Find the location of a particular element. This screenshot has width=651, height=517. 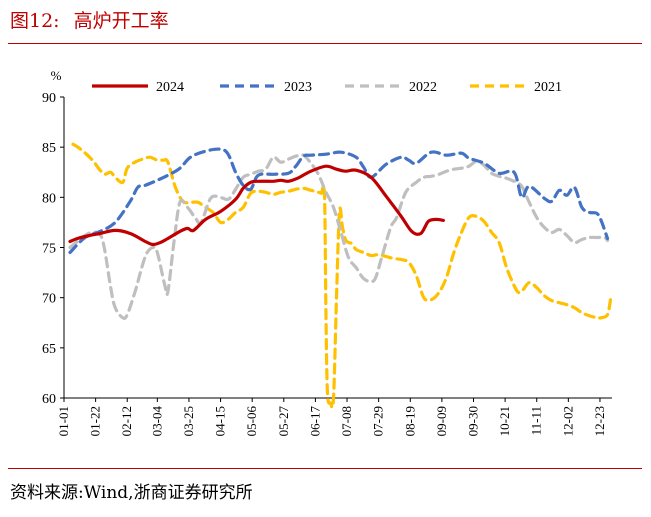

y-tick-label: 70 is located at coordinates (49, 299).